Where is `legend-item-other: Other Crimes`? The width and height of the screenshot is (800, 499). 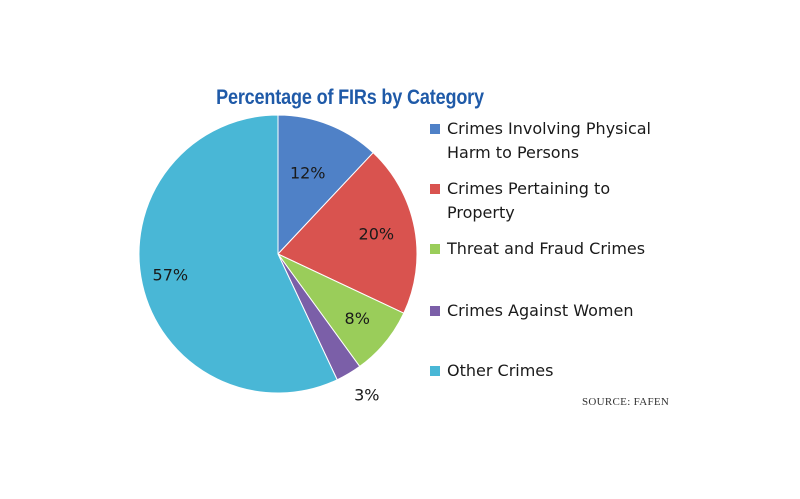
legend-item-other: Other Crimes is located at coordinates (553, 371).